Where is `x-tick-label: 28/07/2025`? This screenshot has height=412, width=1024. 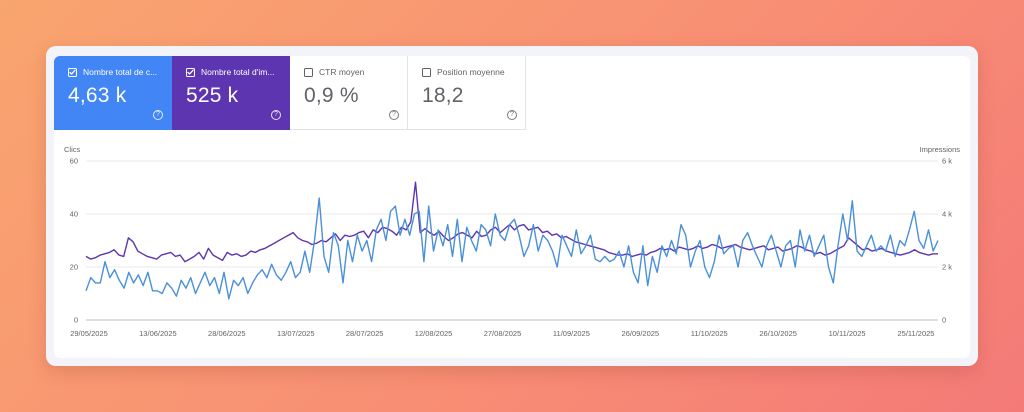
x-tick-label: 28/07/2025 is located at coordinates (365, 333).